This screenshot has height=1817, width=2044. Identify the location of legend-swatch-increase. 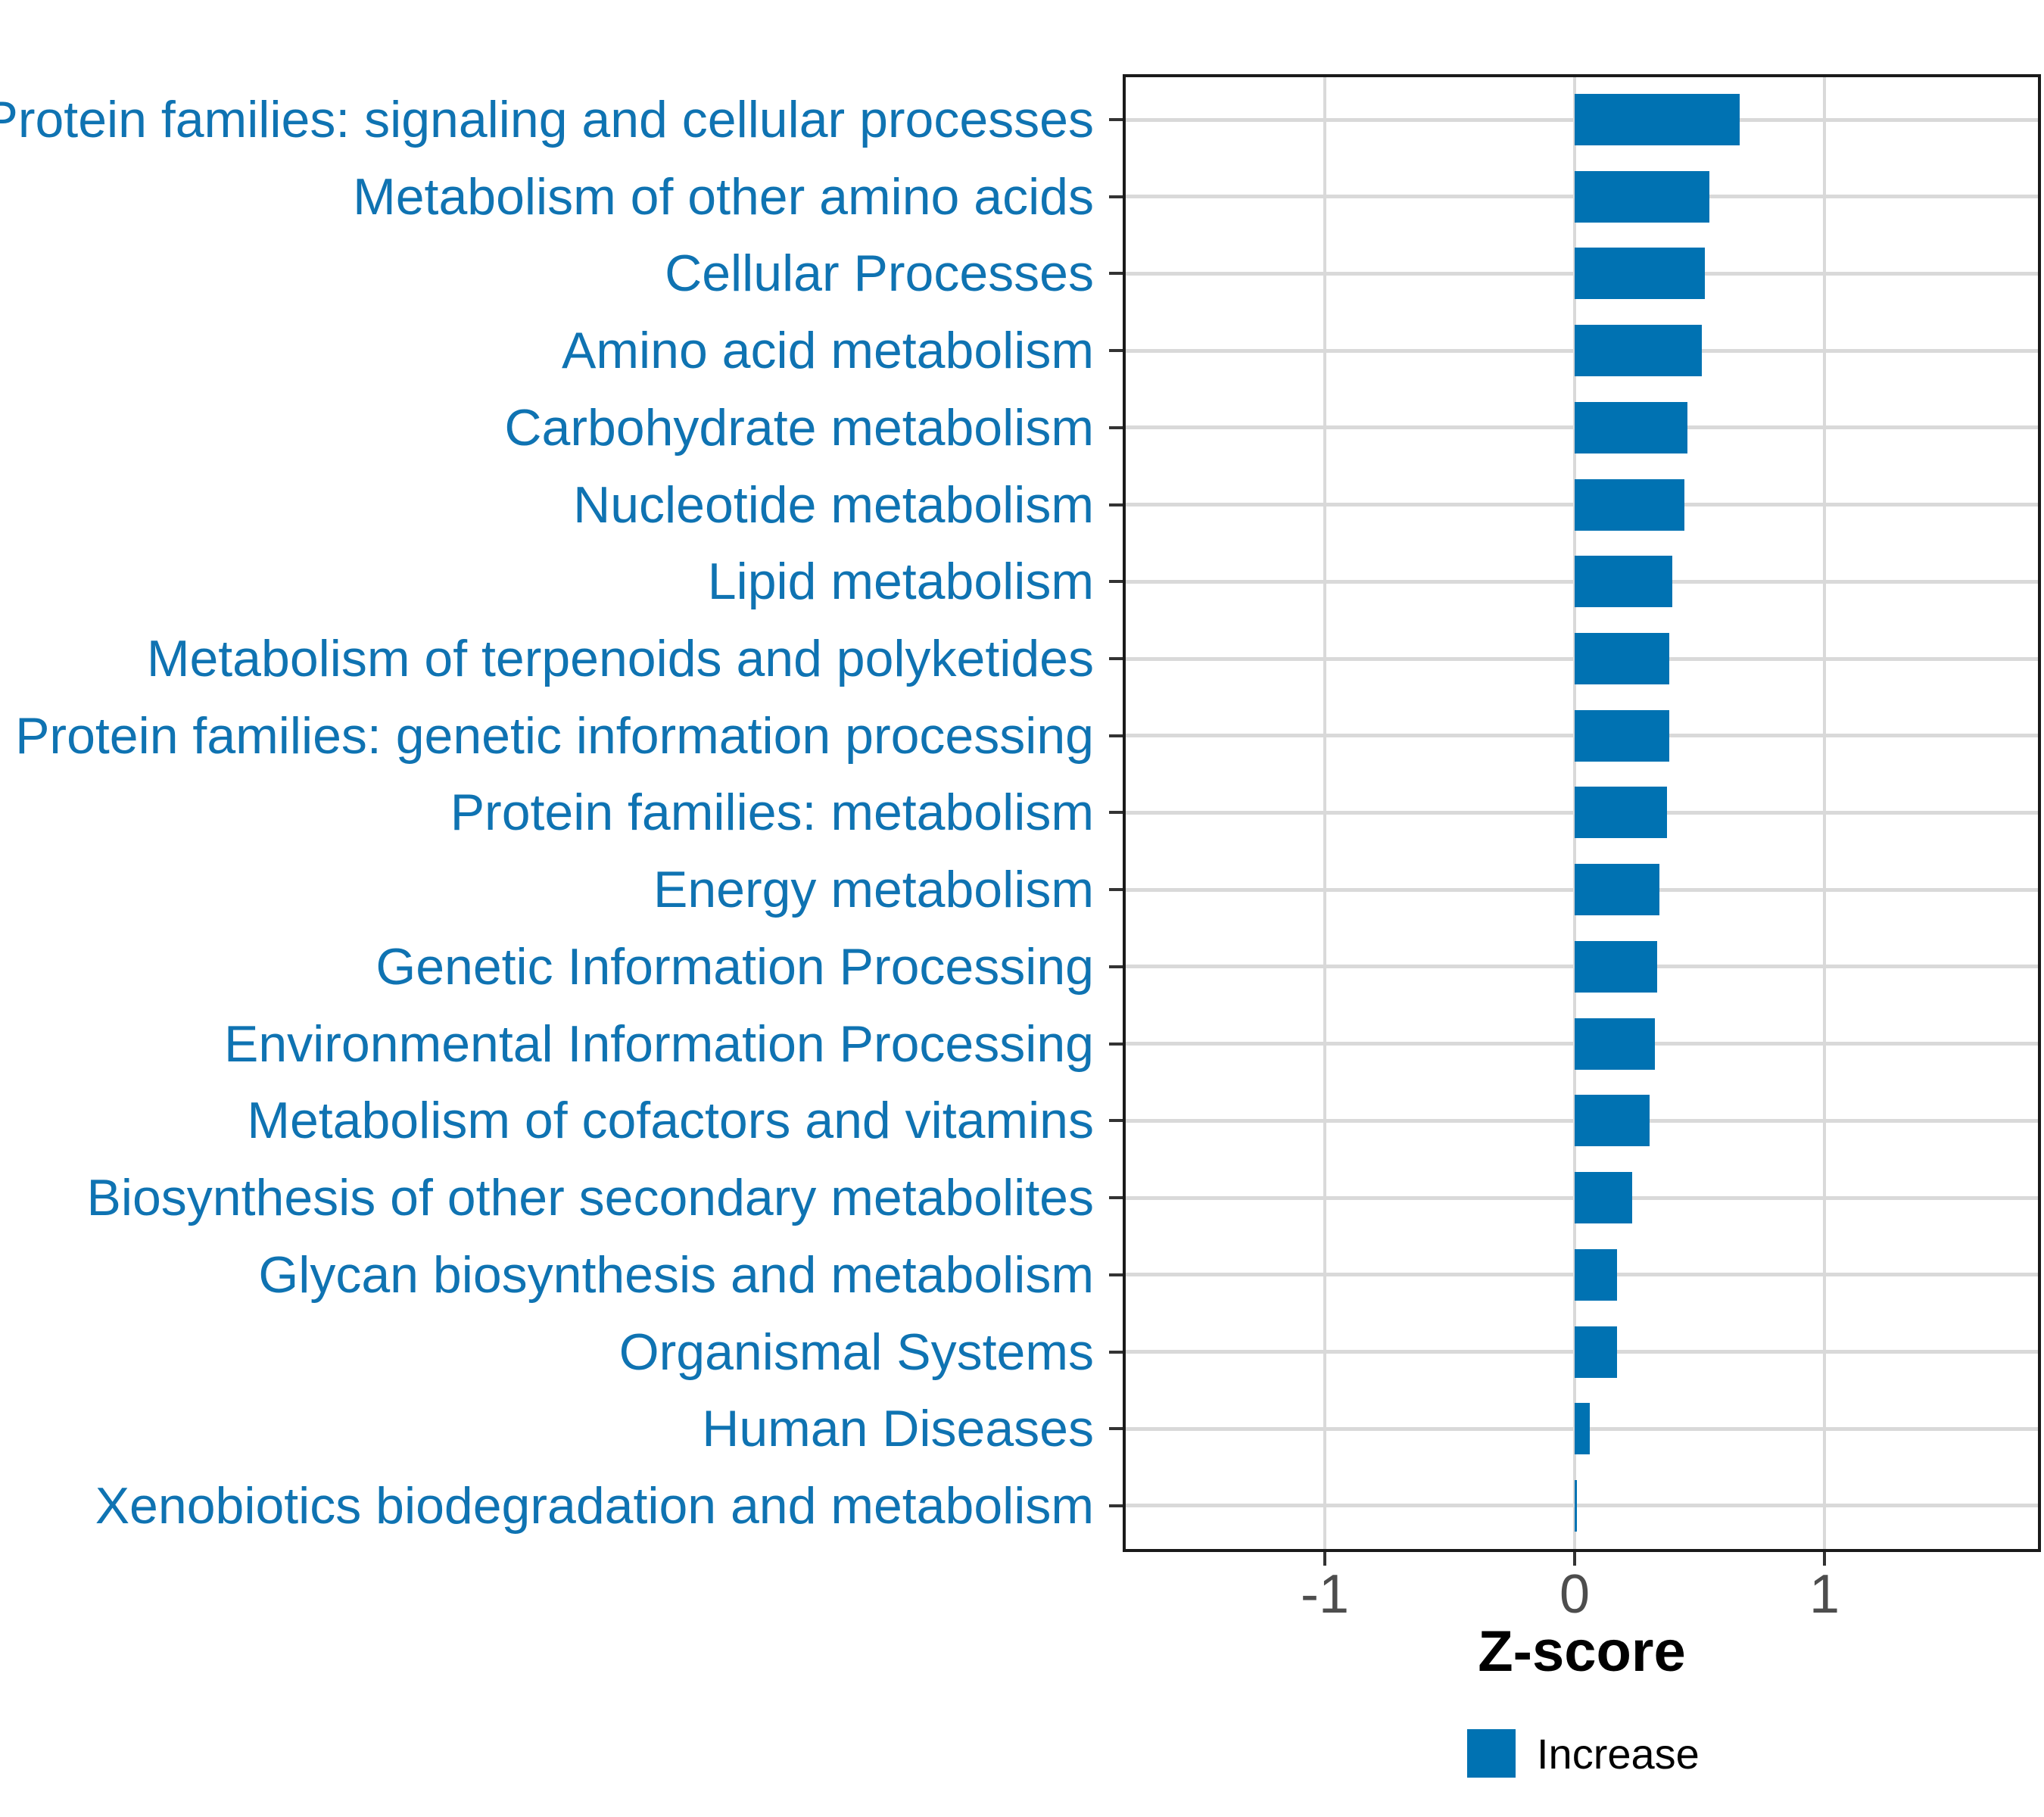
(1491, 1753).